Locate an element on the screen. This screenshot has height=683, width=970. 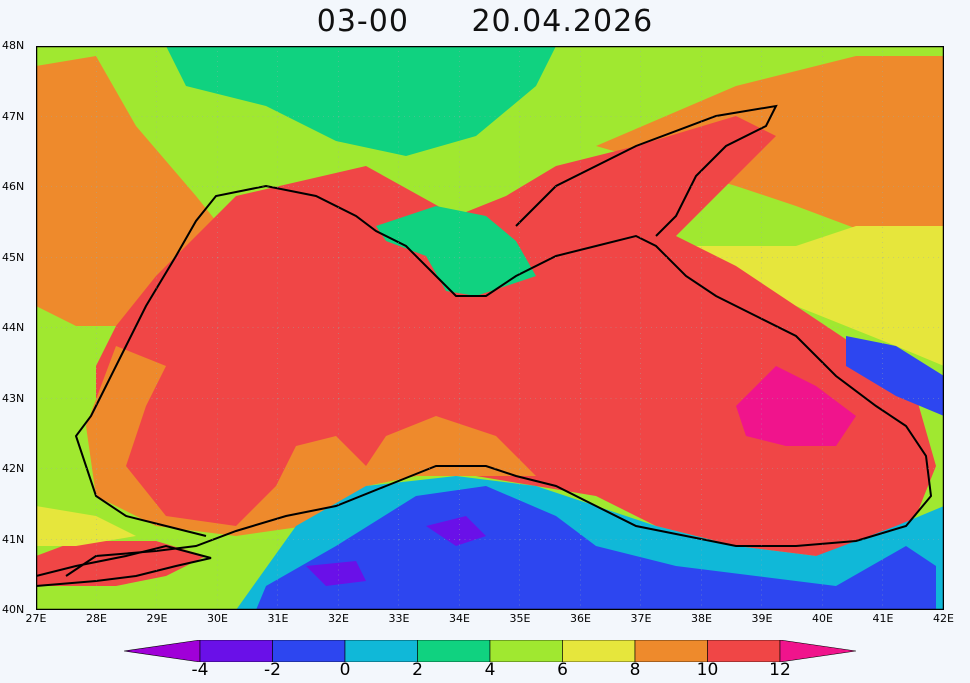
lon-label: 35E is located at coordinates (520, 618).